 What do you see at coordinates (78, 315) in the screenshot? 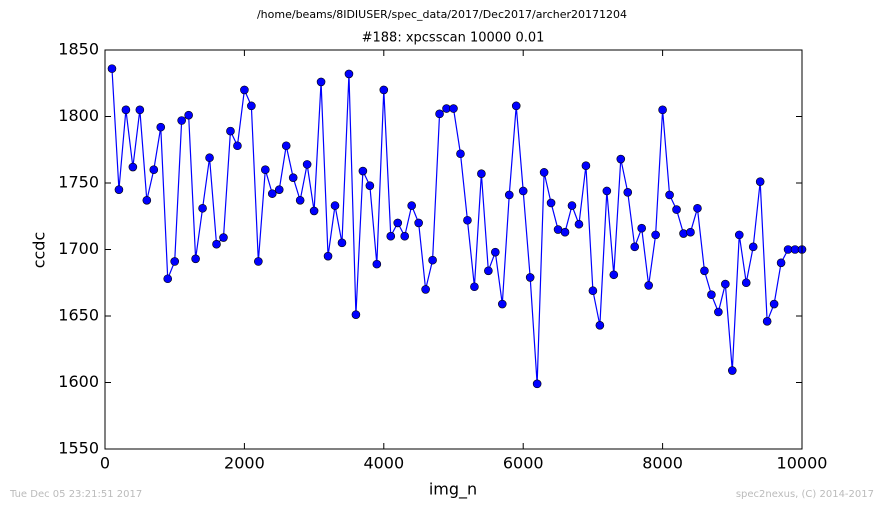
I see `y-tick-label: 1650` at bounding box center [78, 315].